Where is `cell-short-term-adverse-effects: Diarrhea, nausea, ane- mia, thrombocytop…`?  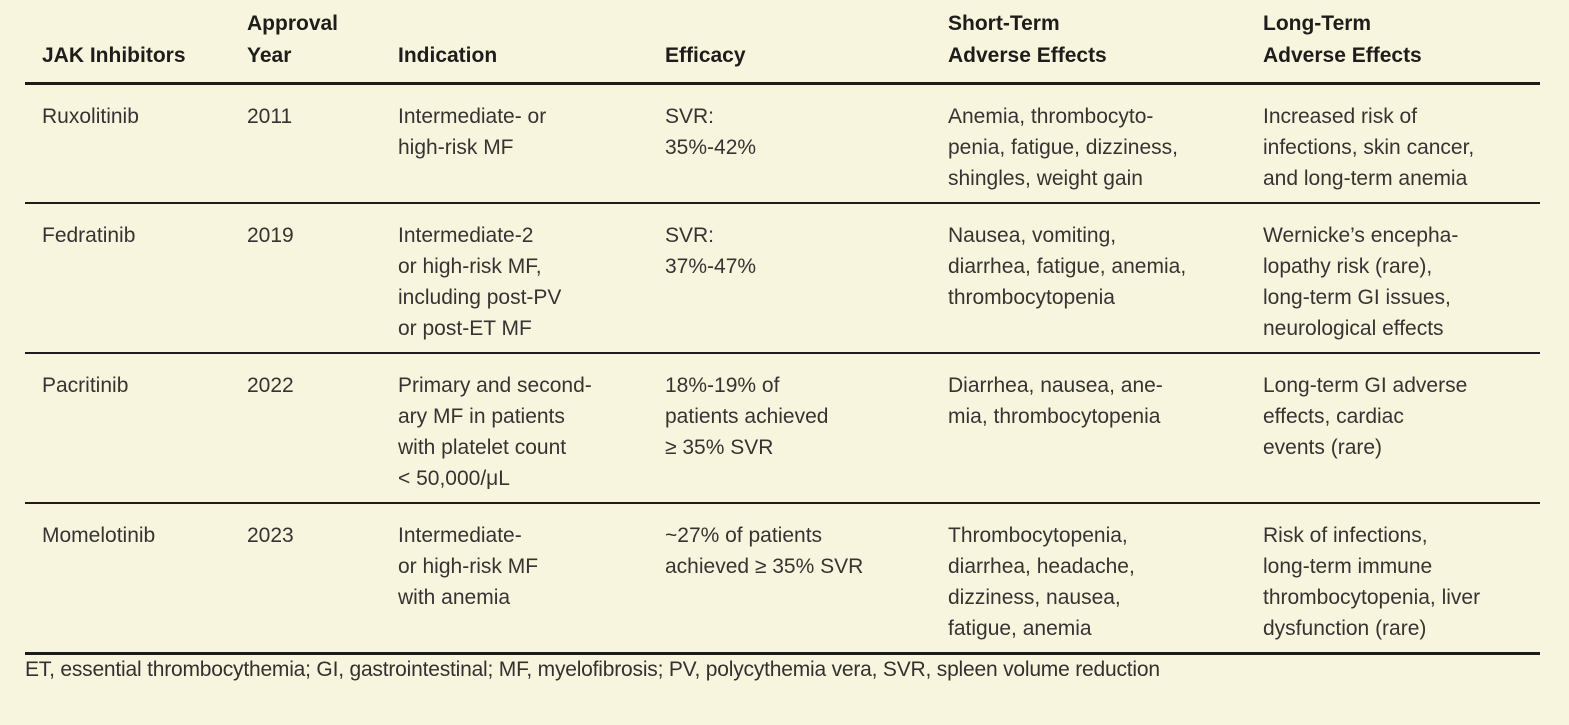
cell-short-term-adverse-effects: Diarrhea, nausea, ane- mia, thrombocytop… is located at coordinates (1105, 428).